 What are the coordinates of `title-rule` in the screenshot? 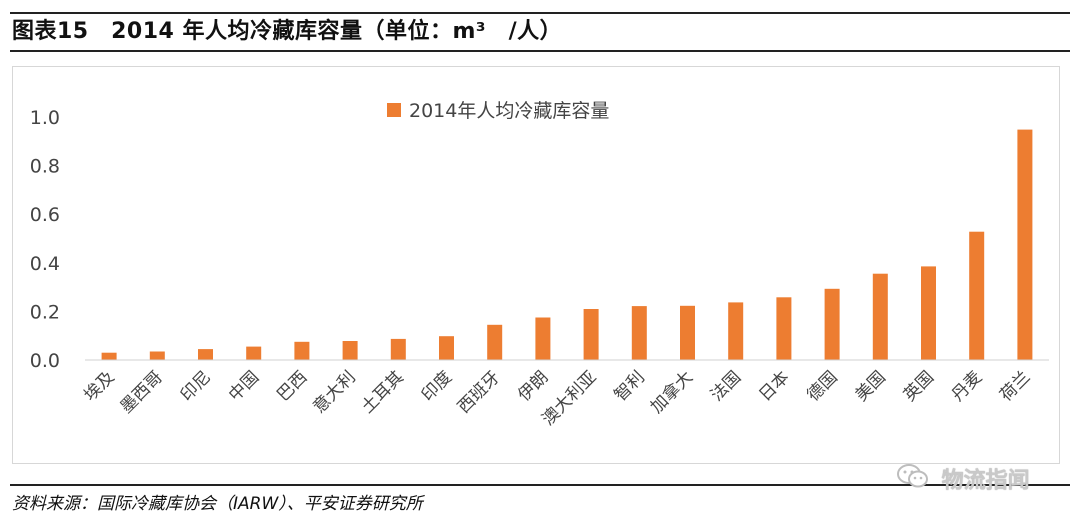 It's located at (540, 51).